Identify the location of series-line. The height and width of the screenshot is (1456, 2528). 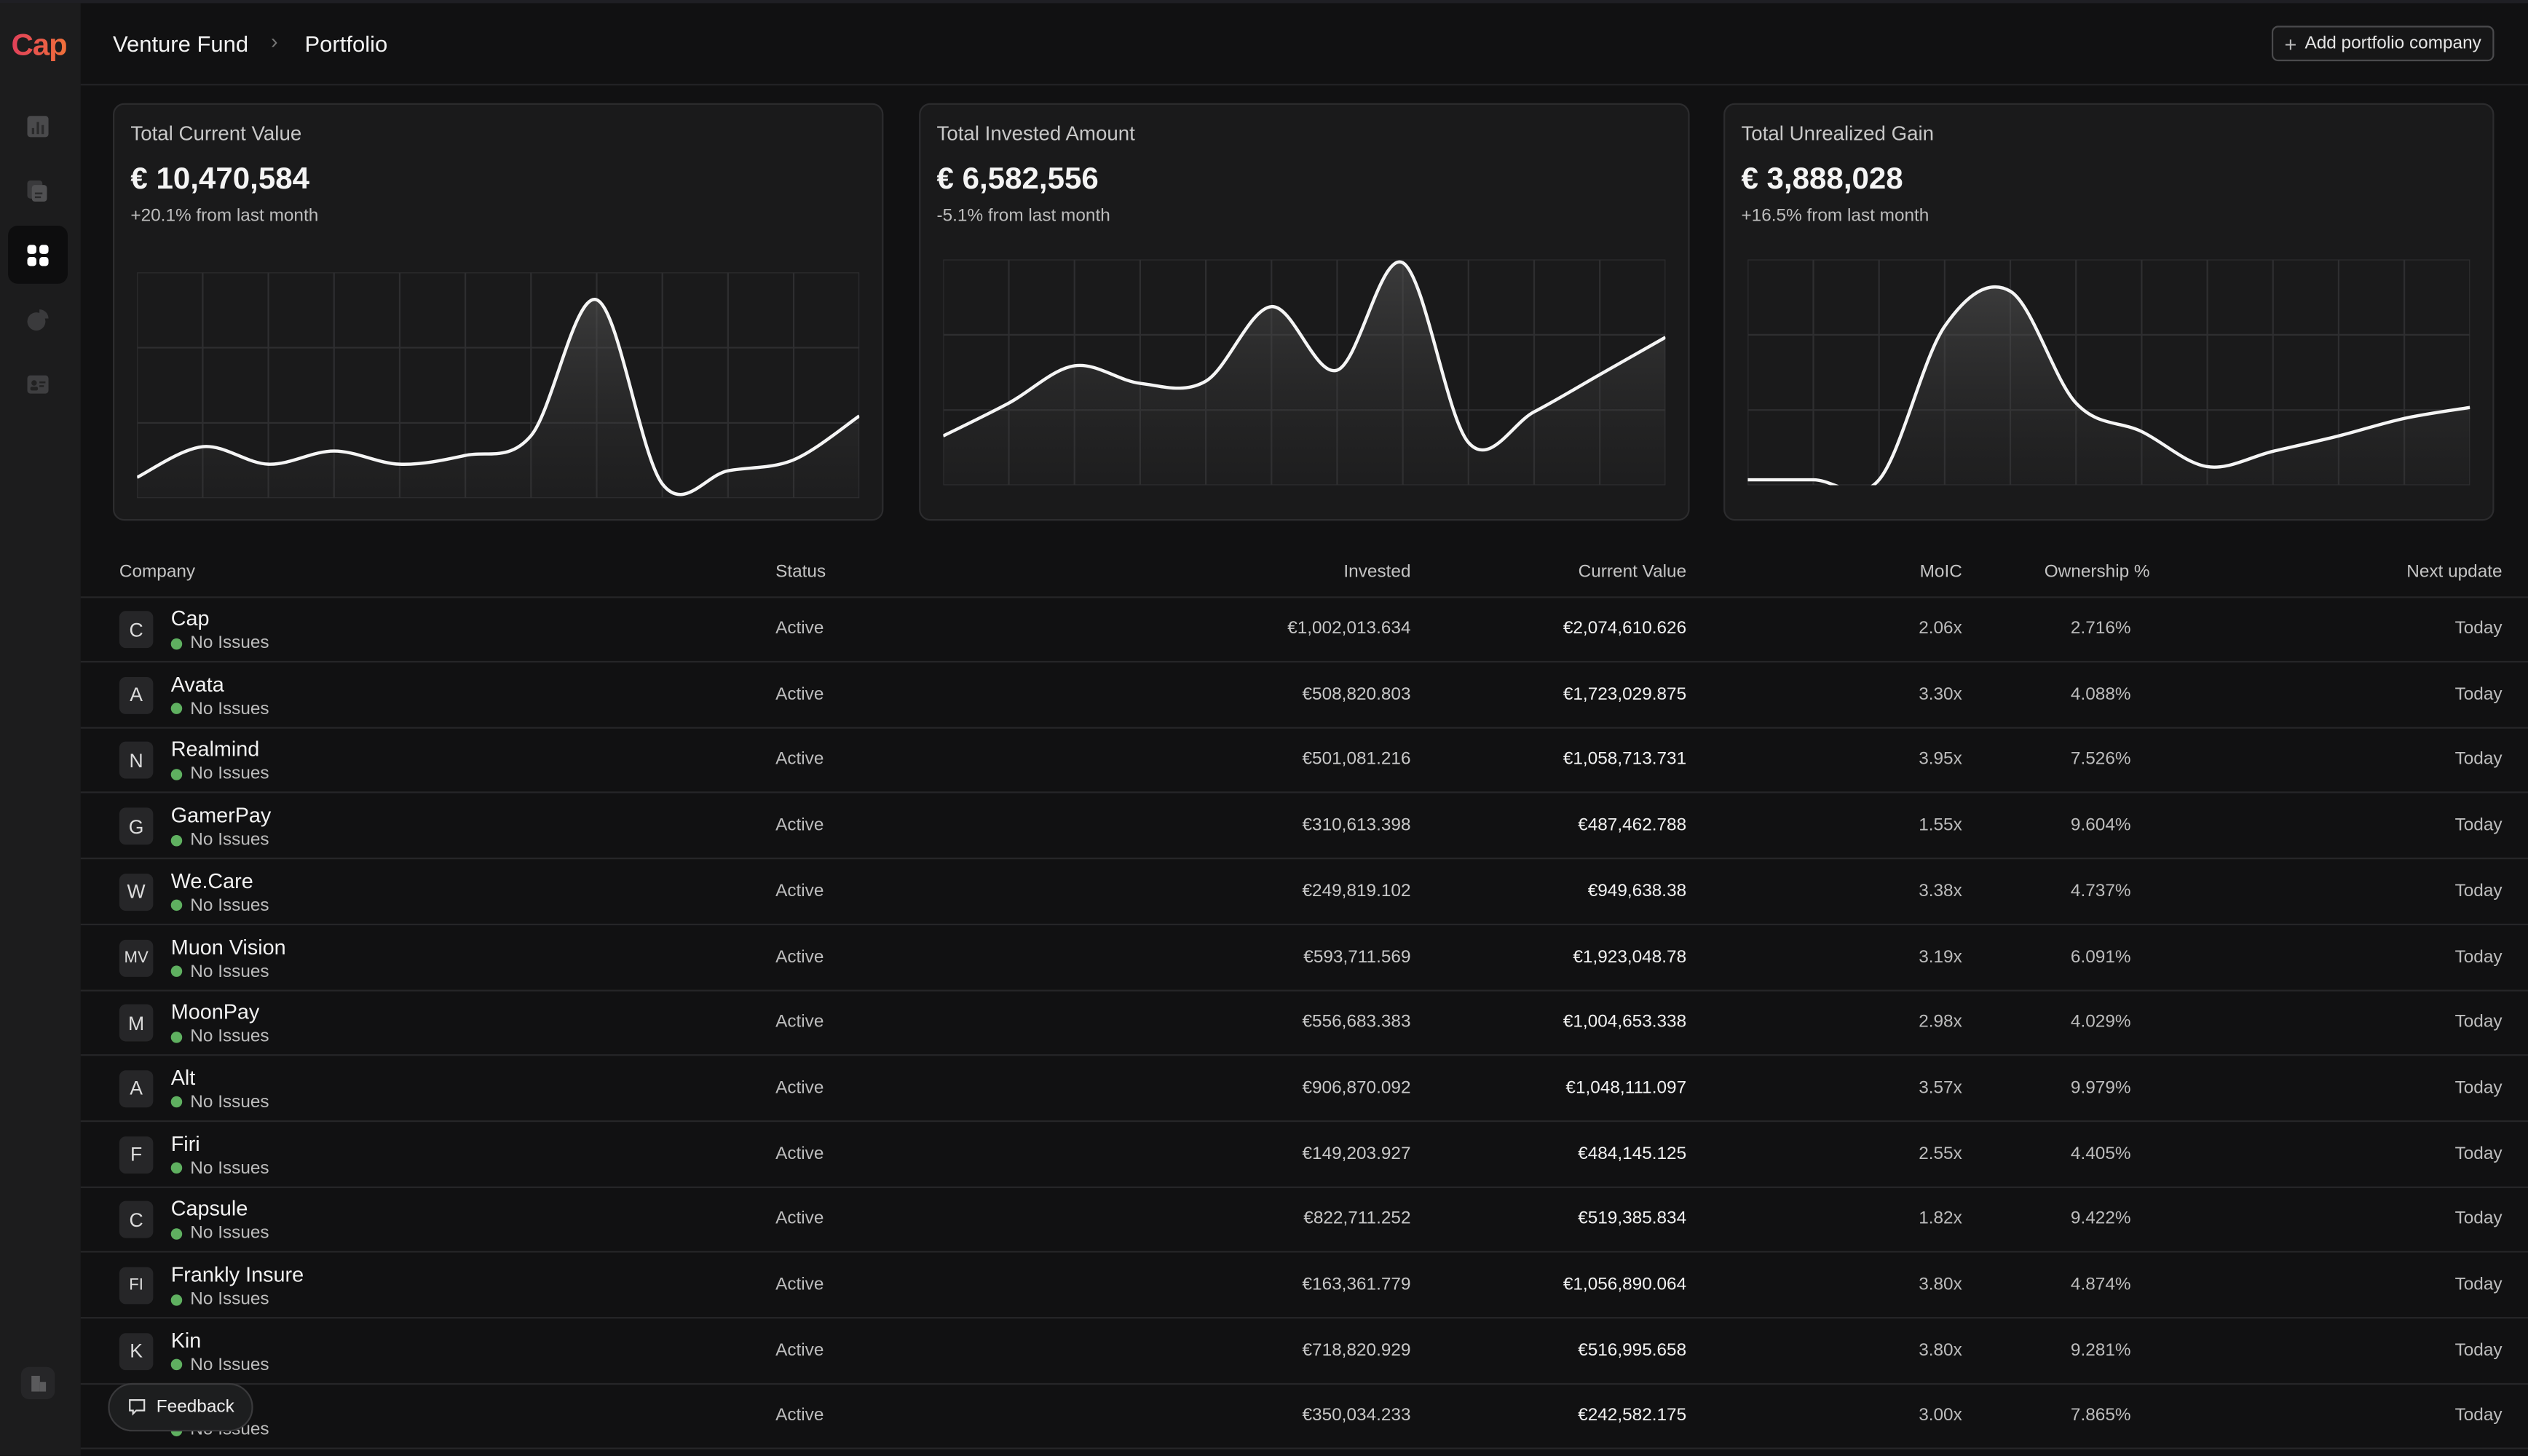
(498, 397).